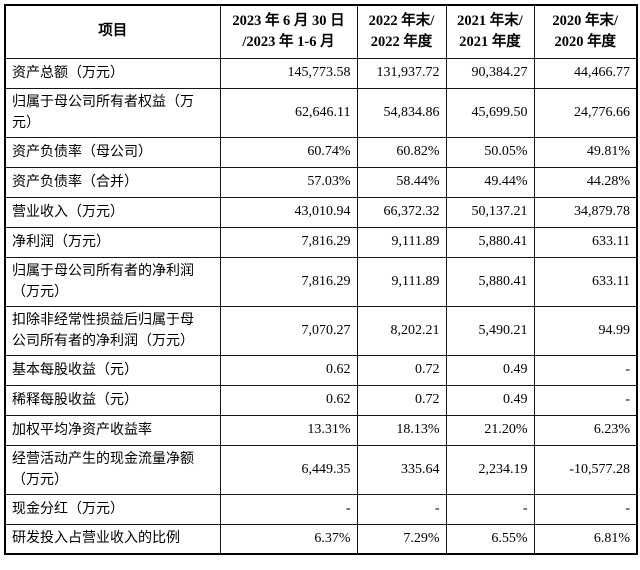 The width and height of the screenshot is (640, 570). What do you see at coordinates (585, 112) in the screenshot?
I see `value-cell: 24,776.66` at bounding box center [585, 112].